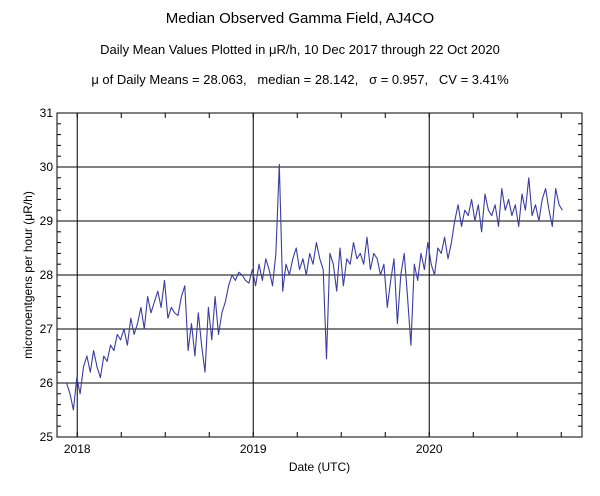  Describe the element at coordinates (319, 467) in the screenshot. I see `x-axis-label: Date (UTC)` at that location.